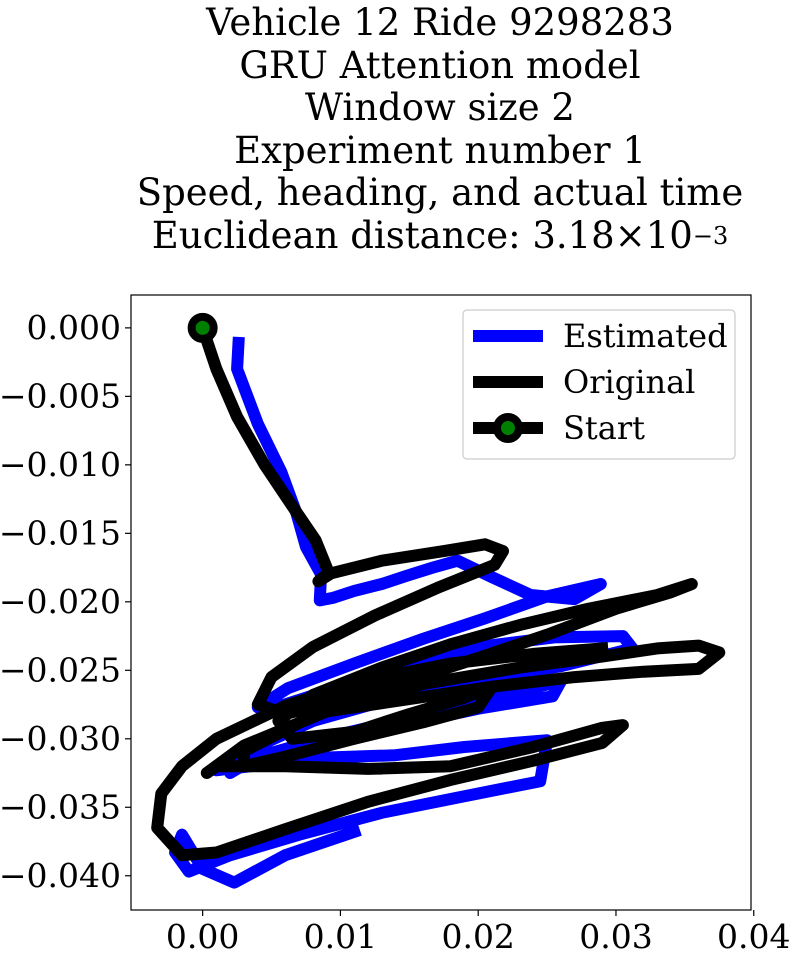 The height and width of the screenshot is (957, 792). I want to click on x-axis: 0.00 0.01 0.02 0.03 0.04, so click(478, 933).